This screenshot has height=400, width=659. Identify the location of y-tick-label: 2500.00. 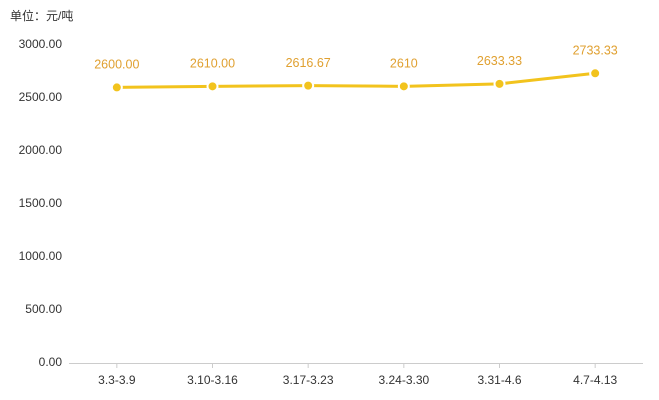
(41, 97).